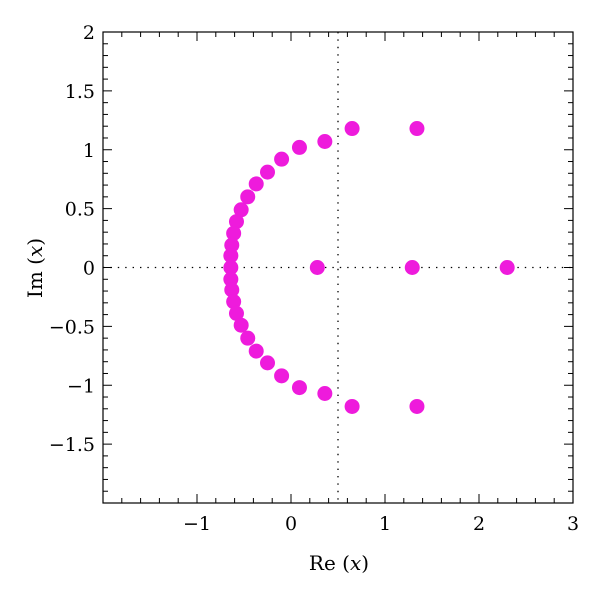 The width and height of the screenshot is (600, 596). Describe the element at coordinates (197, 524) in the screenshot. I see `x-tick-label: −1` at that location.